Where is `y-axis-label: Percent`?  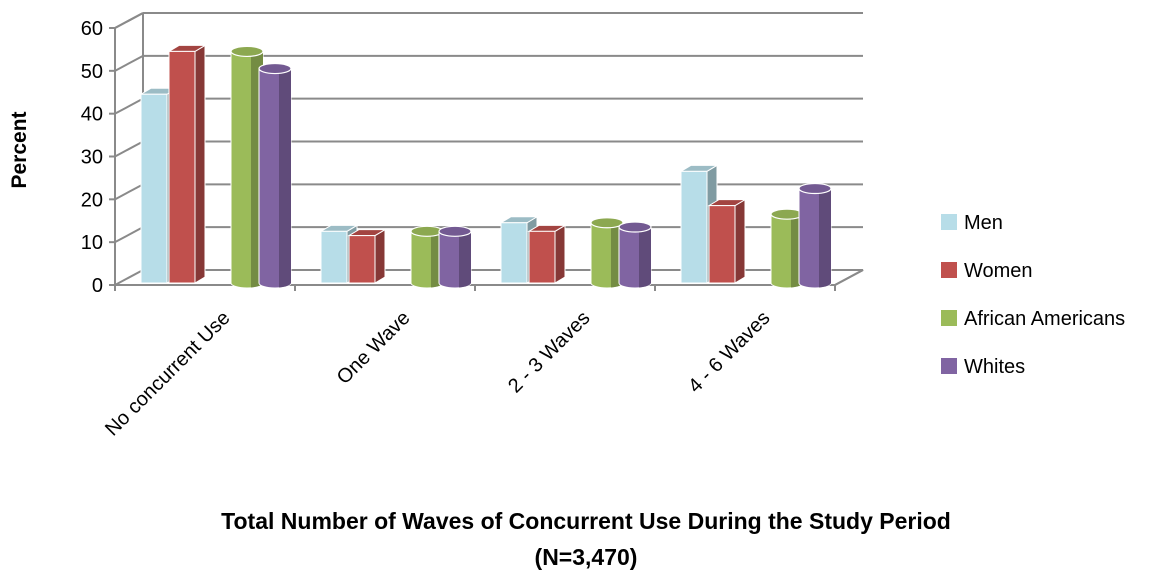 y-axis-label: Percent is located at coordinates (19, 149).